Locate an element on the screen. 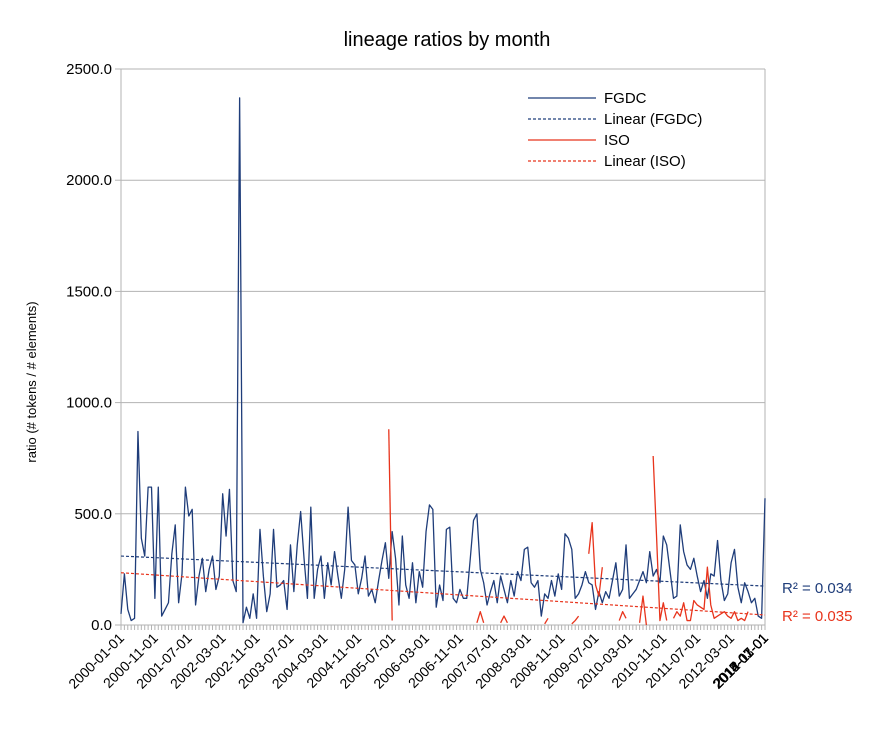 The height and width of the screenshot is (733, 894). series-linear-iso is located at coordinates (443, 594).